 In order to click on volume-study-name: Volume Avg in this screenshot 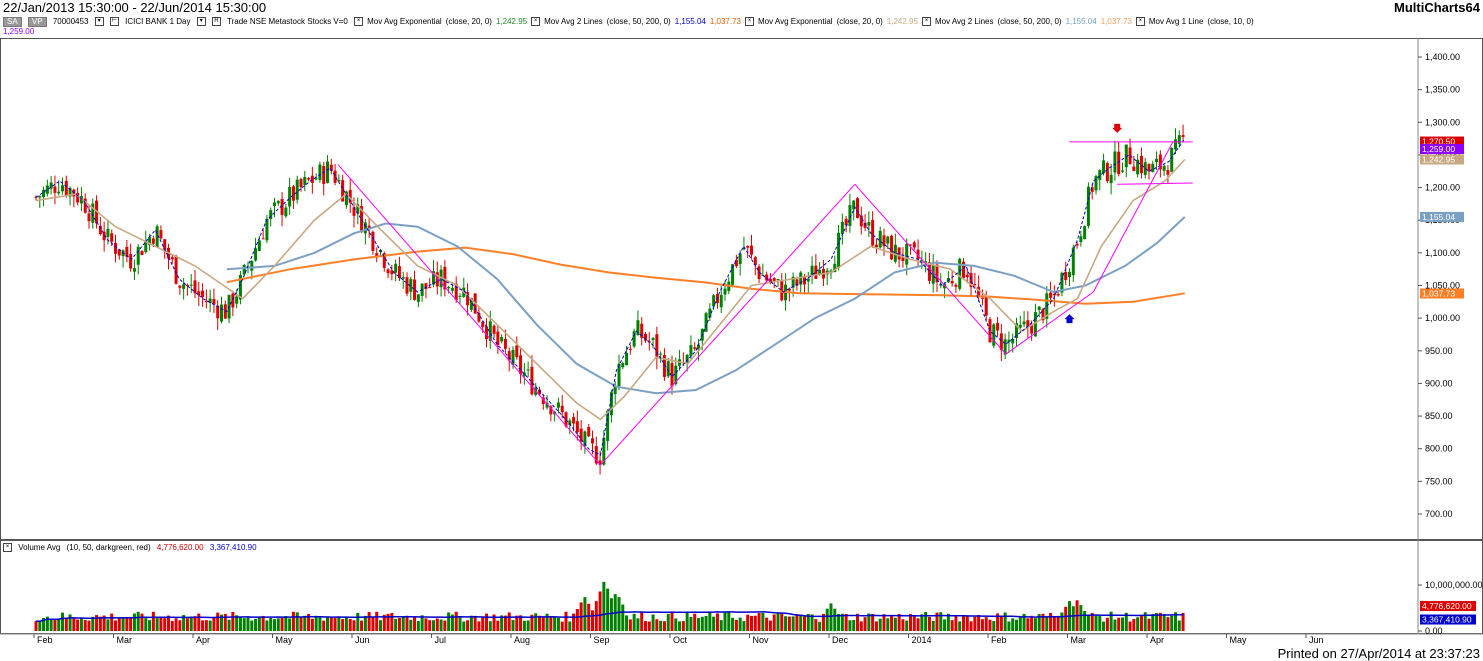, I will do `click(39, 547)`.